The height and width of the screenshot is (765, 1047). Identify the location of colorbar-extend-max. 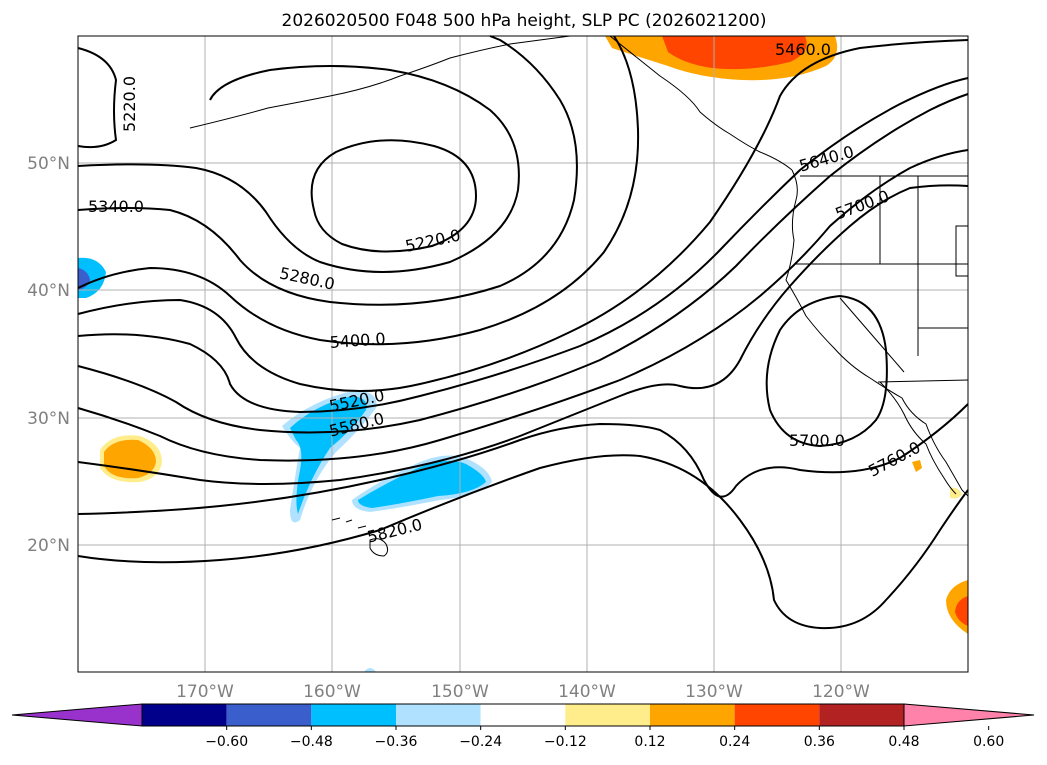
(969, 715).